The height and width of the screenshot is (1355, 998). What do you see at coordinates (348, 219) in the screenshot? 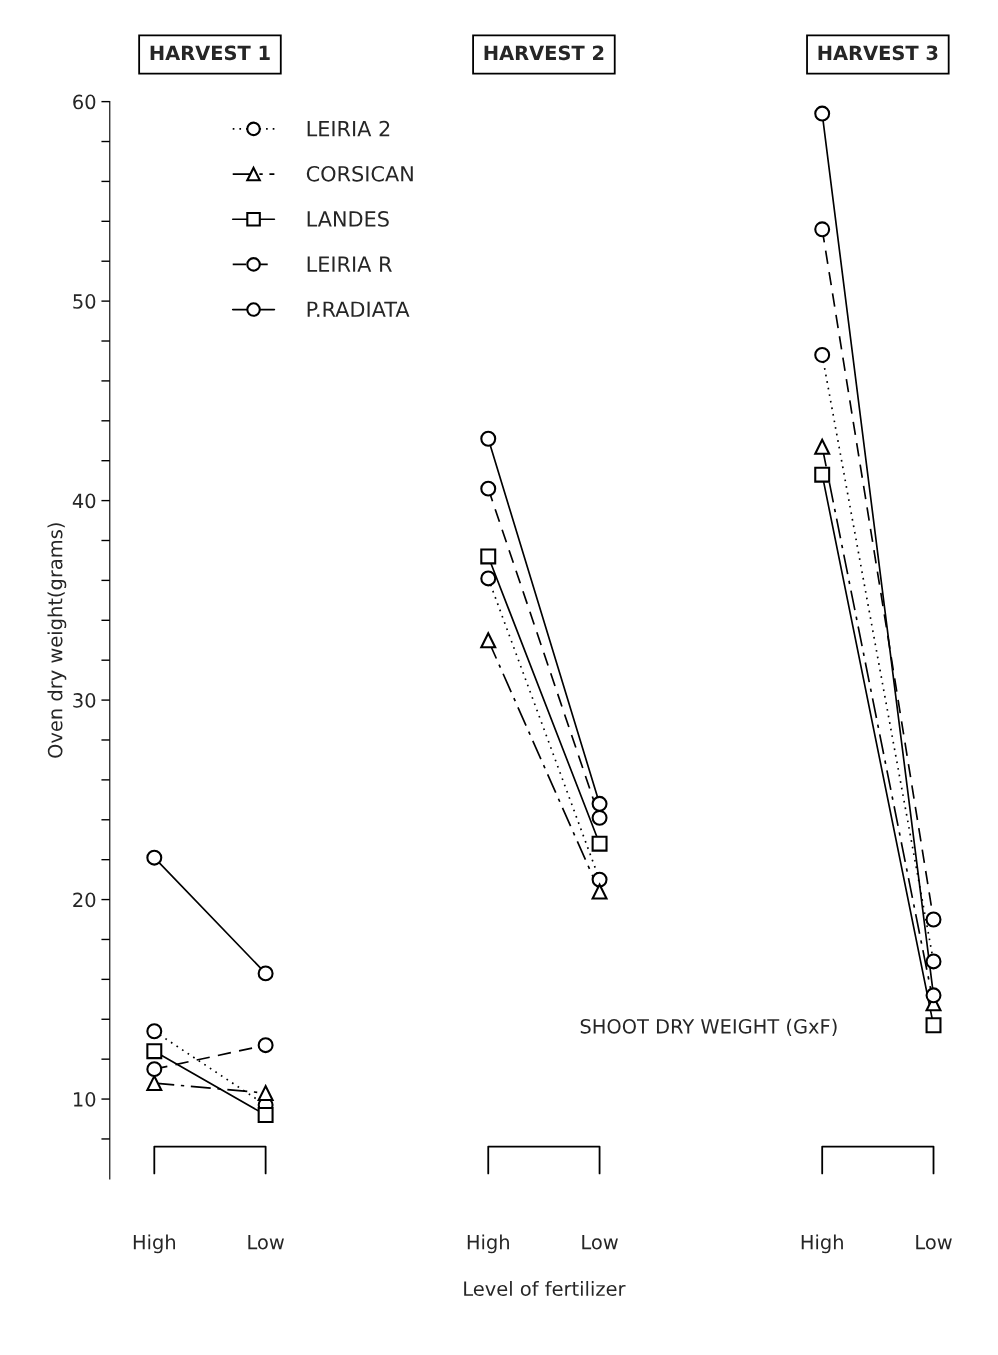
I see `legend-label: LANDES` at bounding box center [348, 219].